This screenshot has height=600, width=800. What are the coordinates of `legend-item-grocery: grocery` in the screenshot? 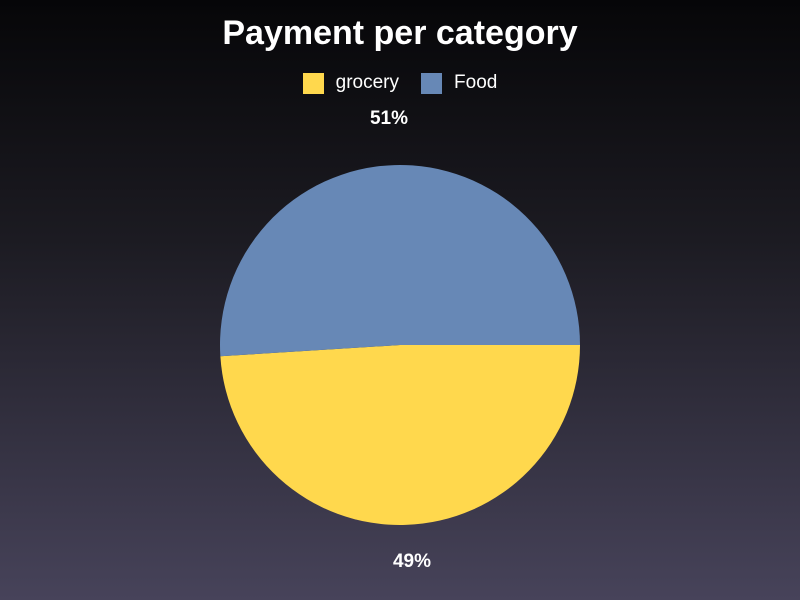 It's located at (351, 83).